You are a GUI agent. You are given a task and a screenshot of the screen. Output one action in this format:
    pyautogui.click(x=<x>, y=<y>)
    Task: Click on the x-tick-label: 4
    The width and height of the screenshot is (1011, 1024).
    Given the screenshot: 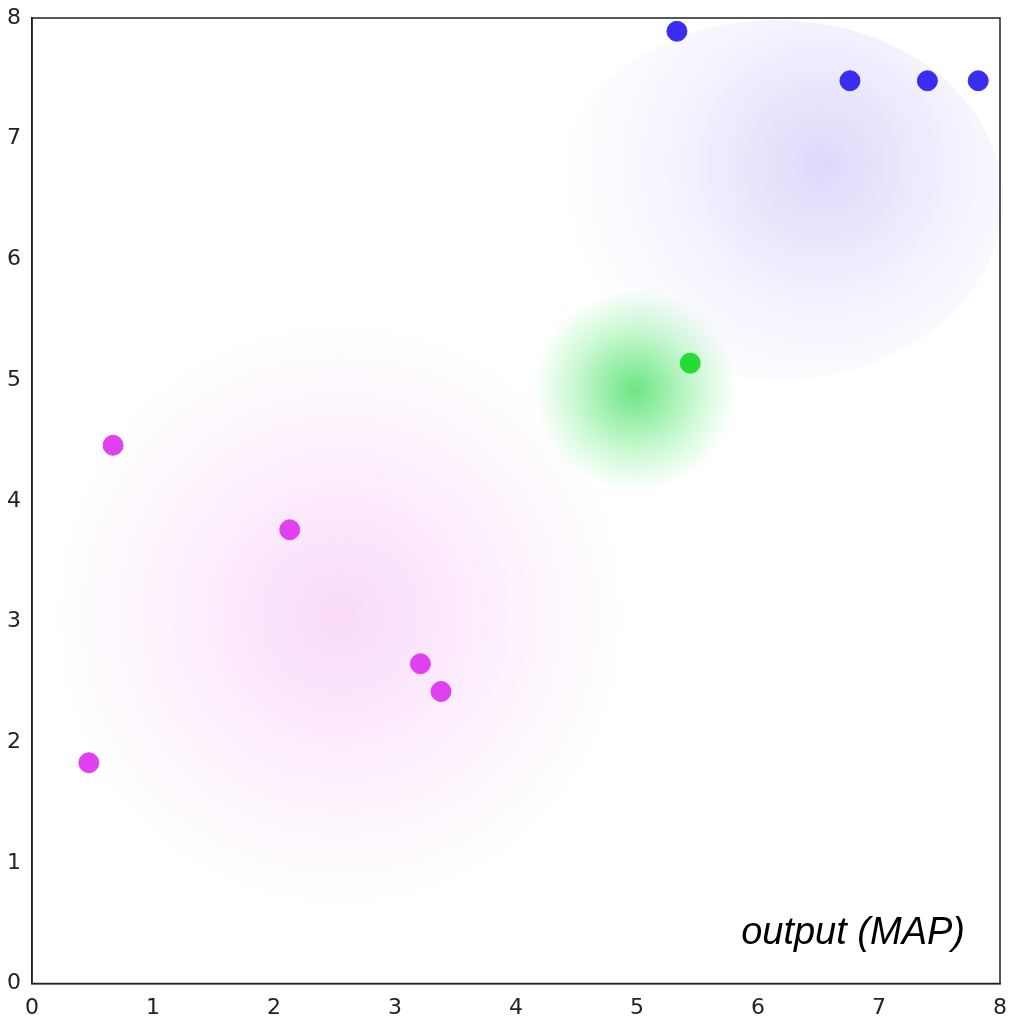 What is the action you would take?
    pyautogui.click(x=516, y=1006)
    